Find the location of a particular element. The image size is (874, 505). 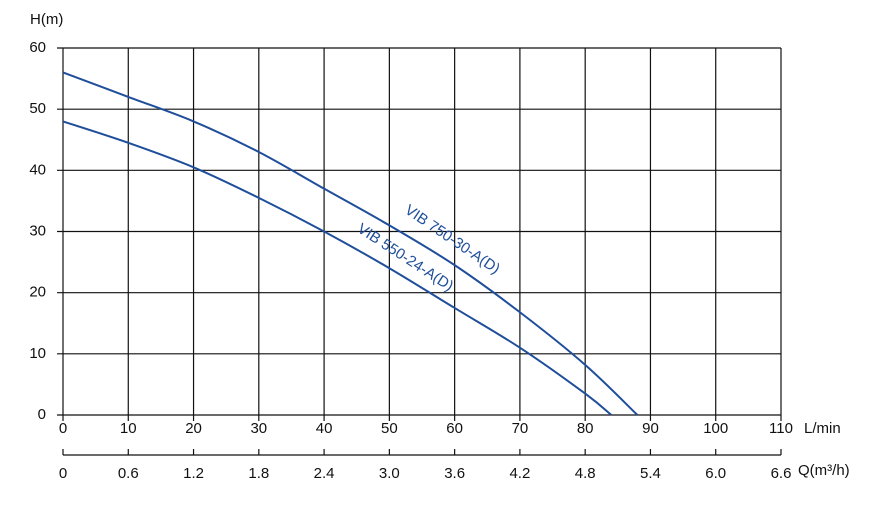

x2-tick-label: 0 is located at coordinates (63, 473).